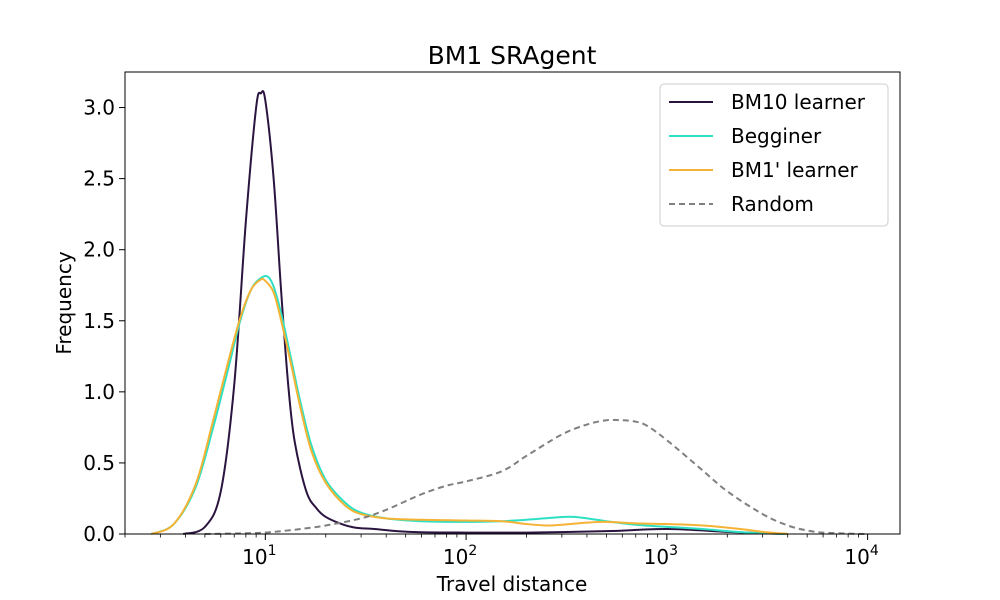 The width and height of the screenshot is (1000, 600). I want to click on legend-box, so click(774, 155).